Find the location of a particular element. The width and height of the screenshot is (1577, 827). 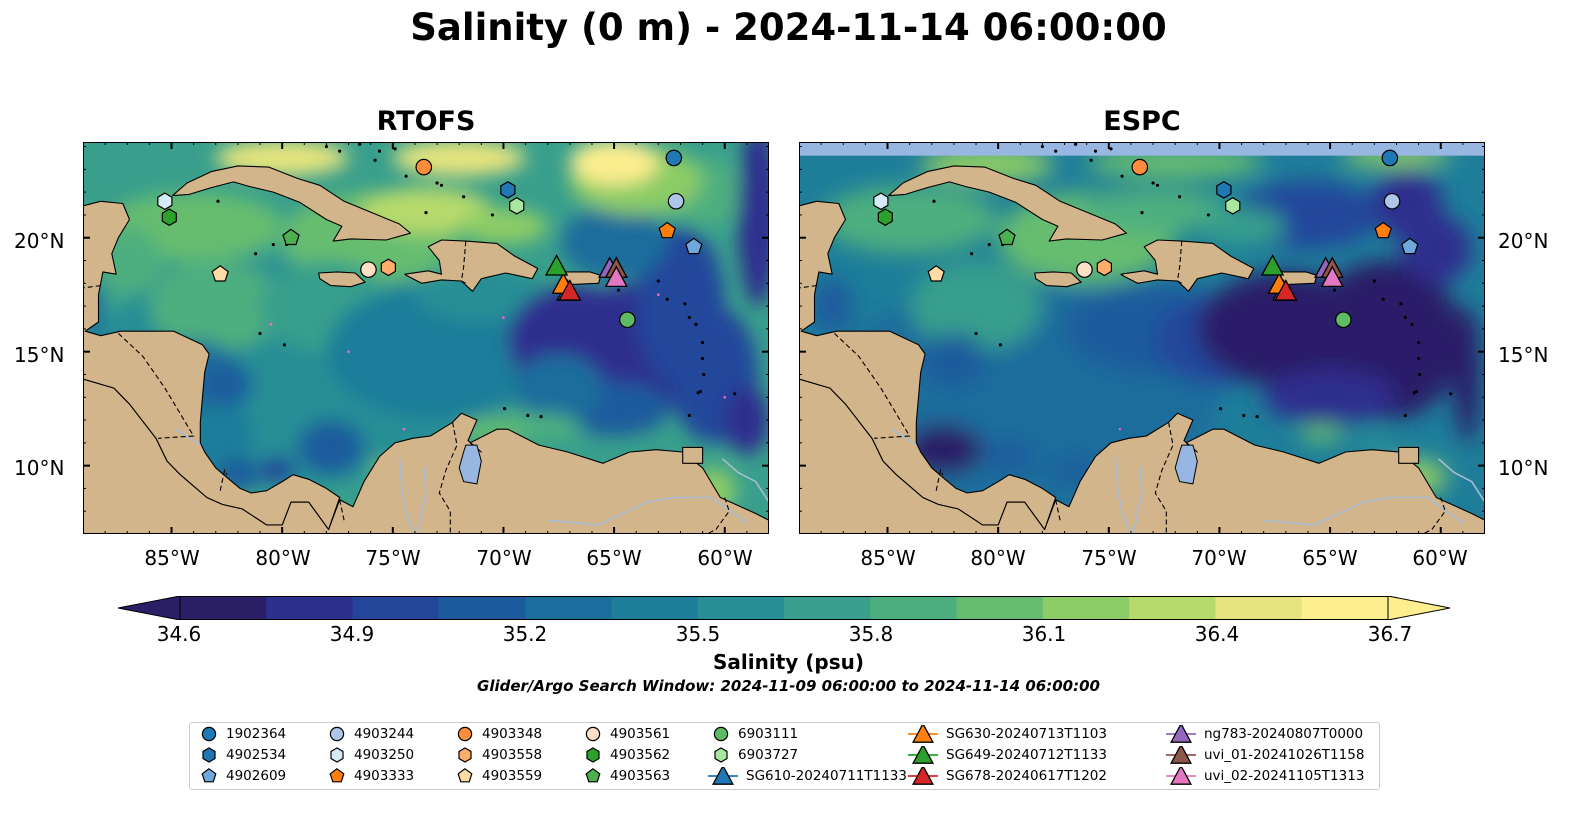

lon-label-70w-espc: 70°W is located at coordinates (1219, 558).